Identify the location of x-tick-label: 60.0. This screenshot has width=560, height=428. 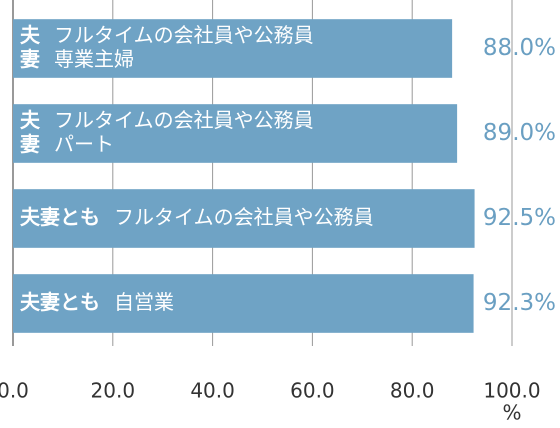
(312, 391).